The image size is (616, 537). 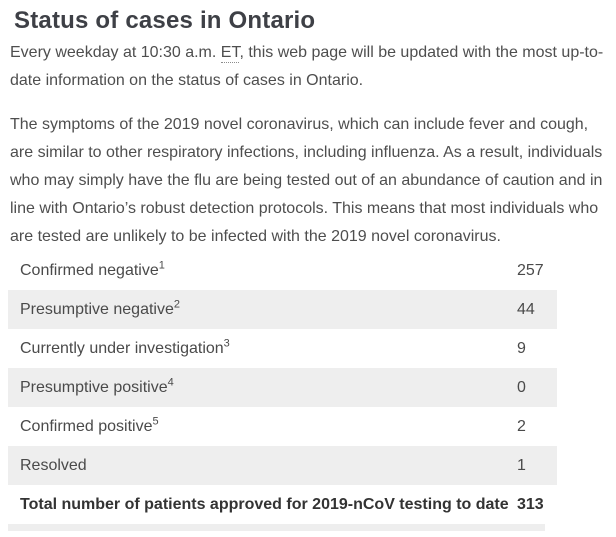 I want to click on row-label: Confirmed positive5, so click(x=89, y=425).